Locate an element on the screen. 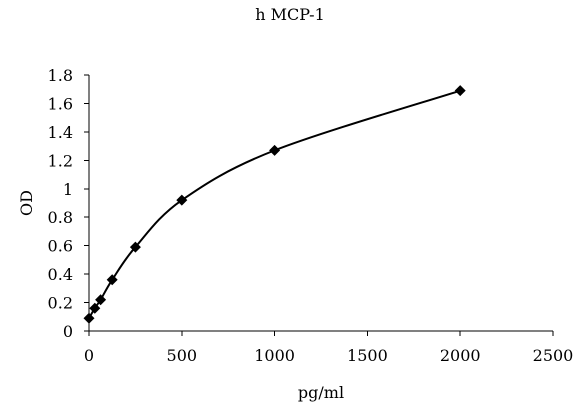 The image size is (583, 413). y-tick-label: 1.4 is located at coordinates (60, 132).